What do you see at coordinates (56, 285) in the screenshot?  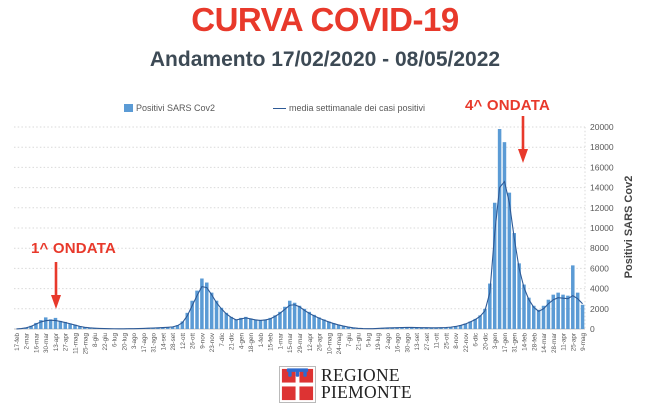 I see `down-arrow-icon` at bounding box center [56, 285].